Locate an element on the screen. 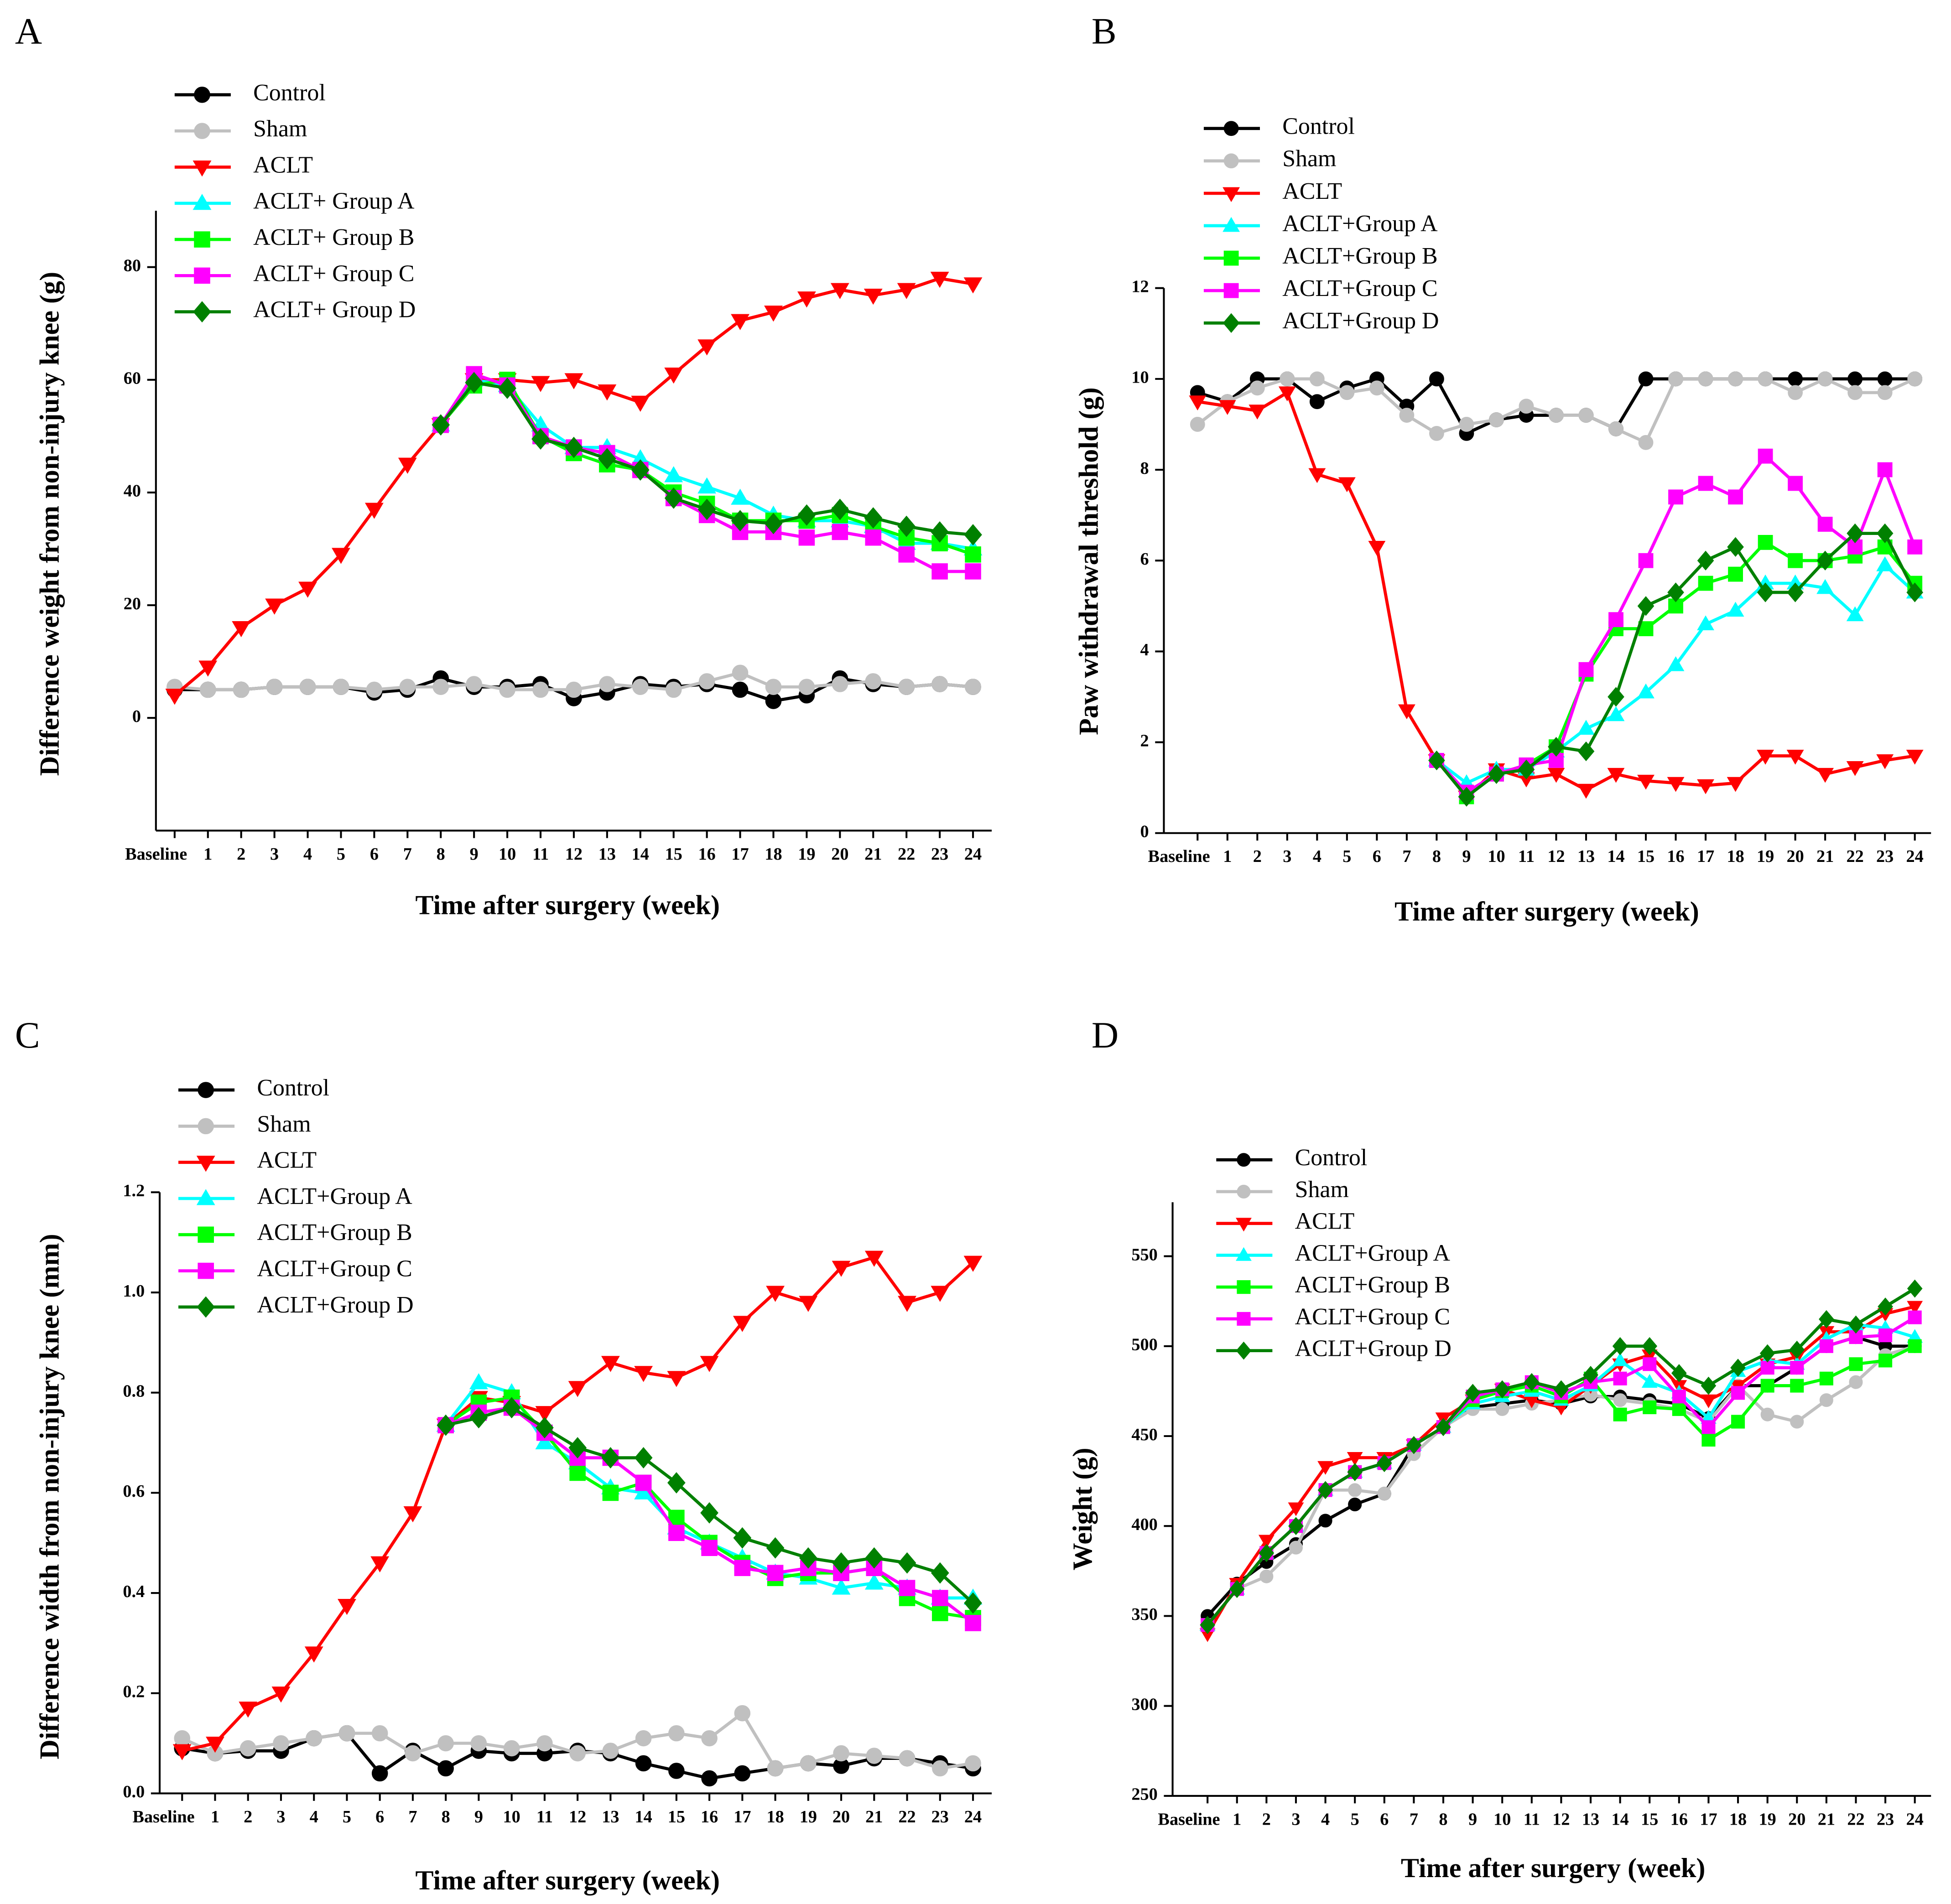  legend-label: ACLT is located at coordinates (283, 165).